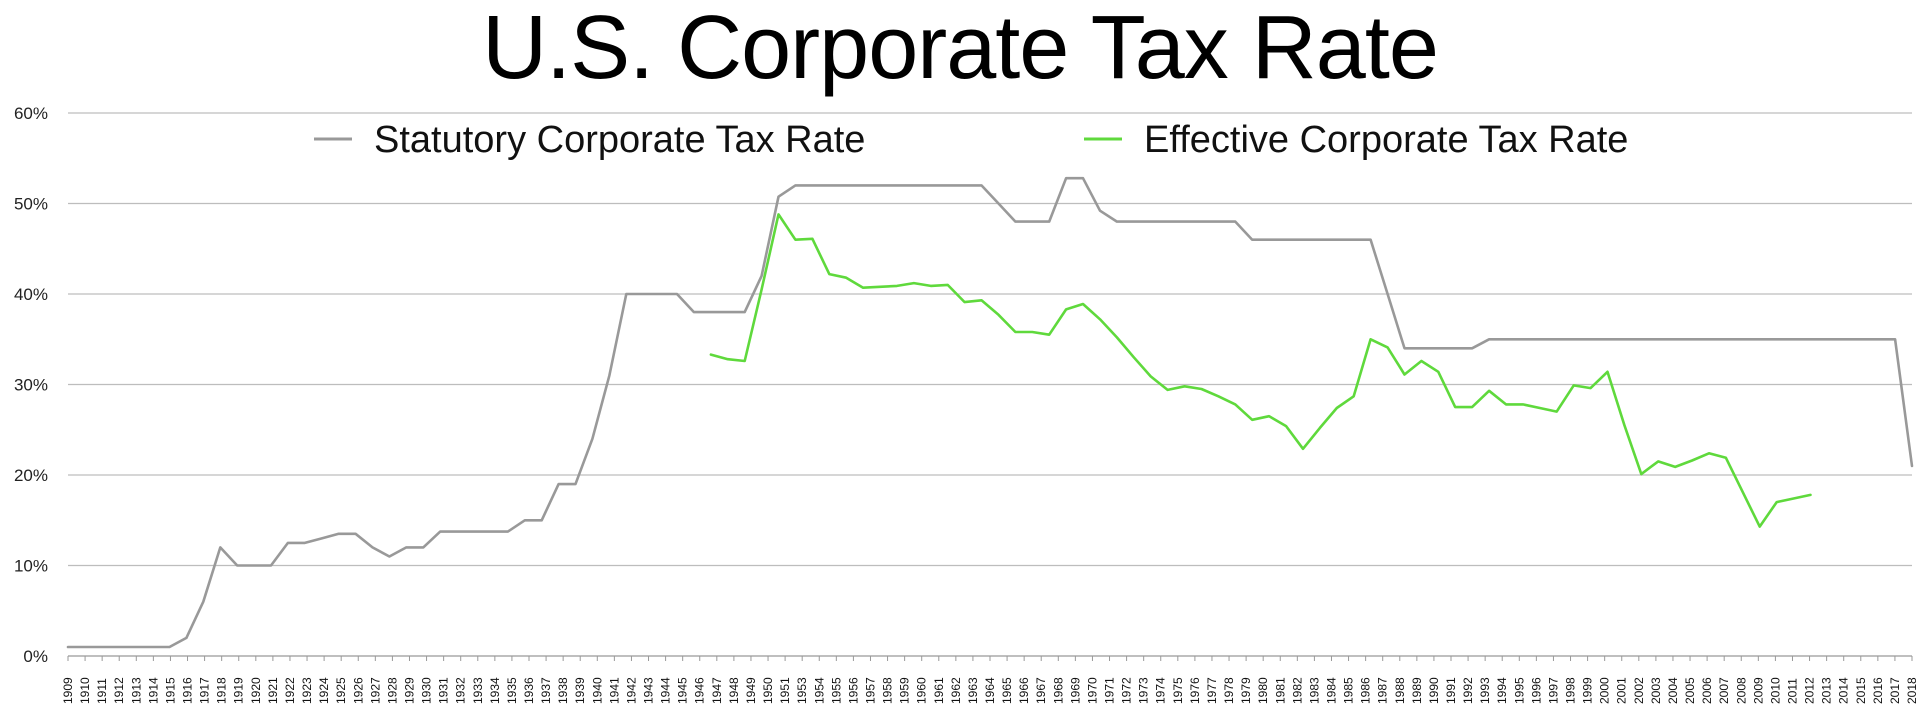 Image resolution: width=1920 pixels, height=706 pixels. What do you see at coordinates (1386, 140) in the screenshot?
I see `legend-label-effective: Effective Corporate Tax Rate` at bounding box center [1386, 140].